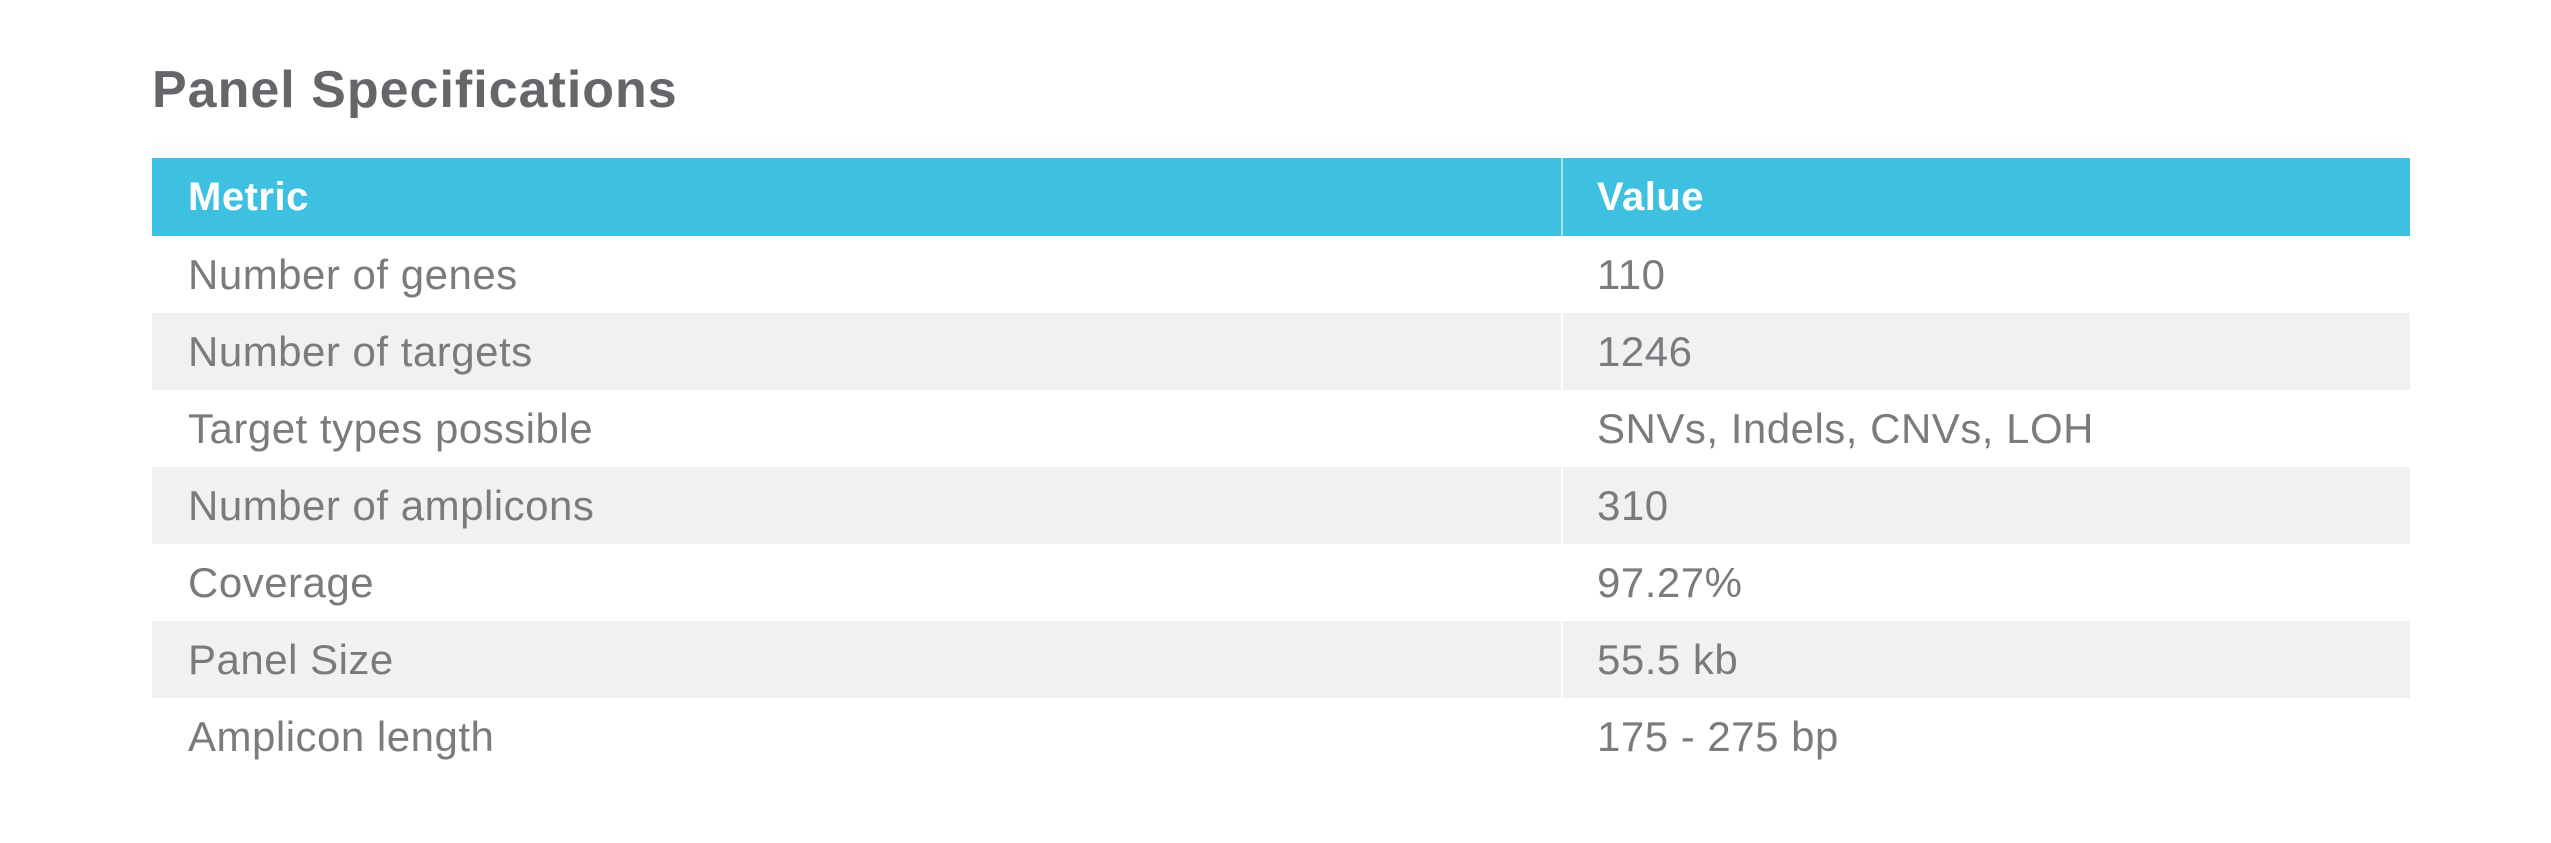 This screenshot has width=2551, height=843. I want to click on table-row: Number of amplicons 310, so click(1281, 505).